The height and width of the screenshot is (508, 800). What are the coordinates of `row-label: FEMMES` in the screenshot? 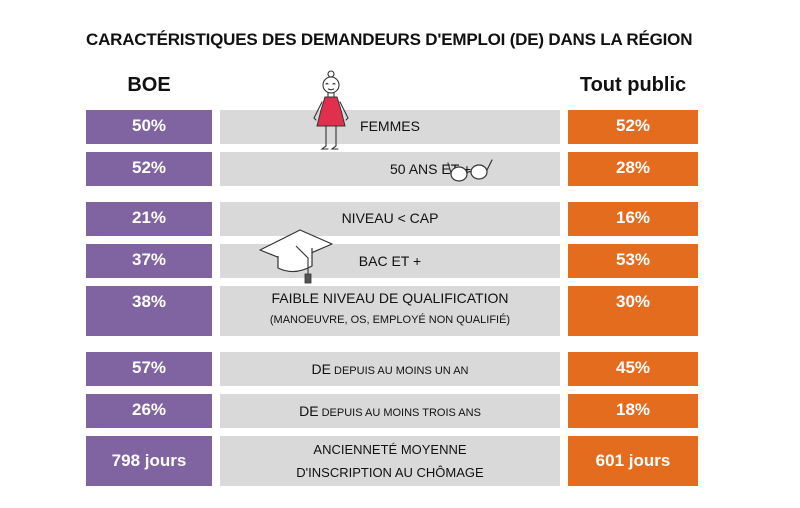 It's located at (390, 126).